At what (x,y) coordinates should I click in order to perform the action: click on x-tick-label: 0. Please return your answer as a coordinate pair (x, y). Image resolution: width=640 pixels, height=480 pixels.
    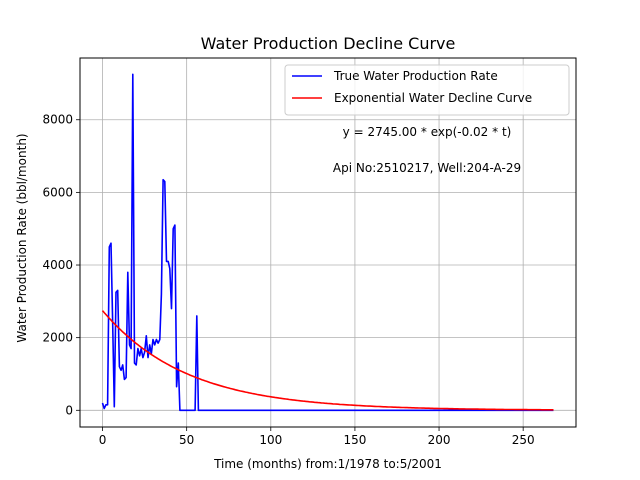
    Looking at the image, I should click on (103, 440).